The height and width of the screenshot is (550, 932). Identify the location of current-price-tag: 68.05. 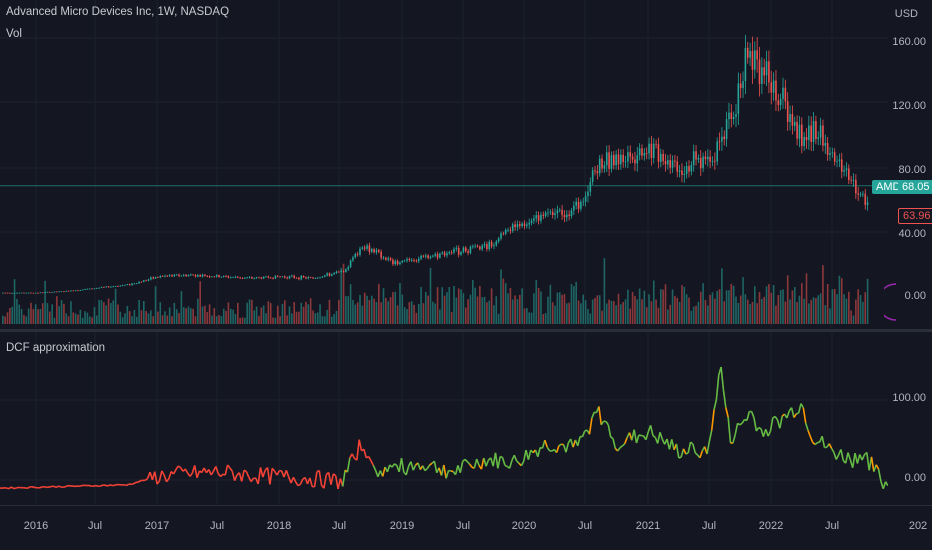
(915, 187).